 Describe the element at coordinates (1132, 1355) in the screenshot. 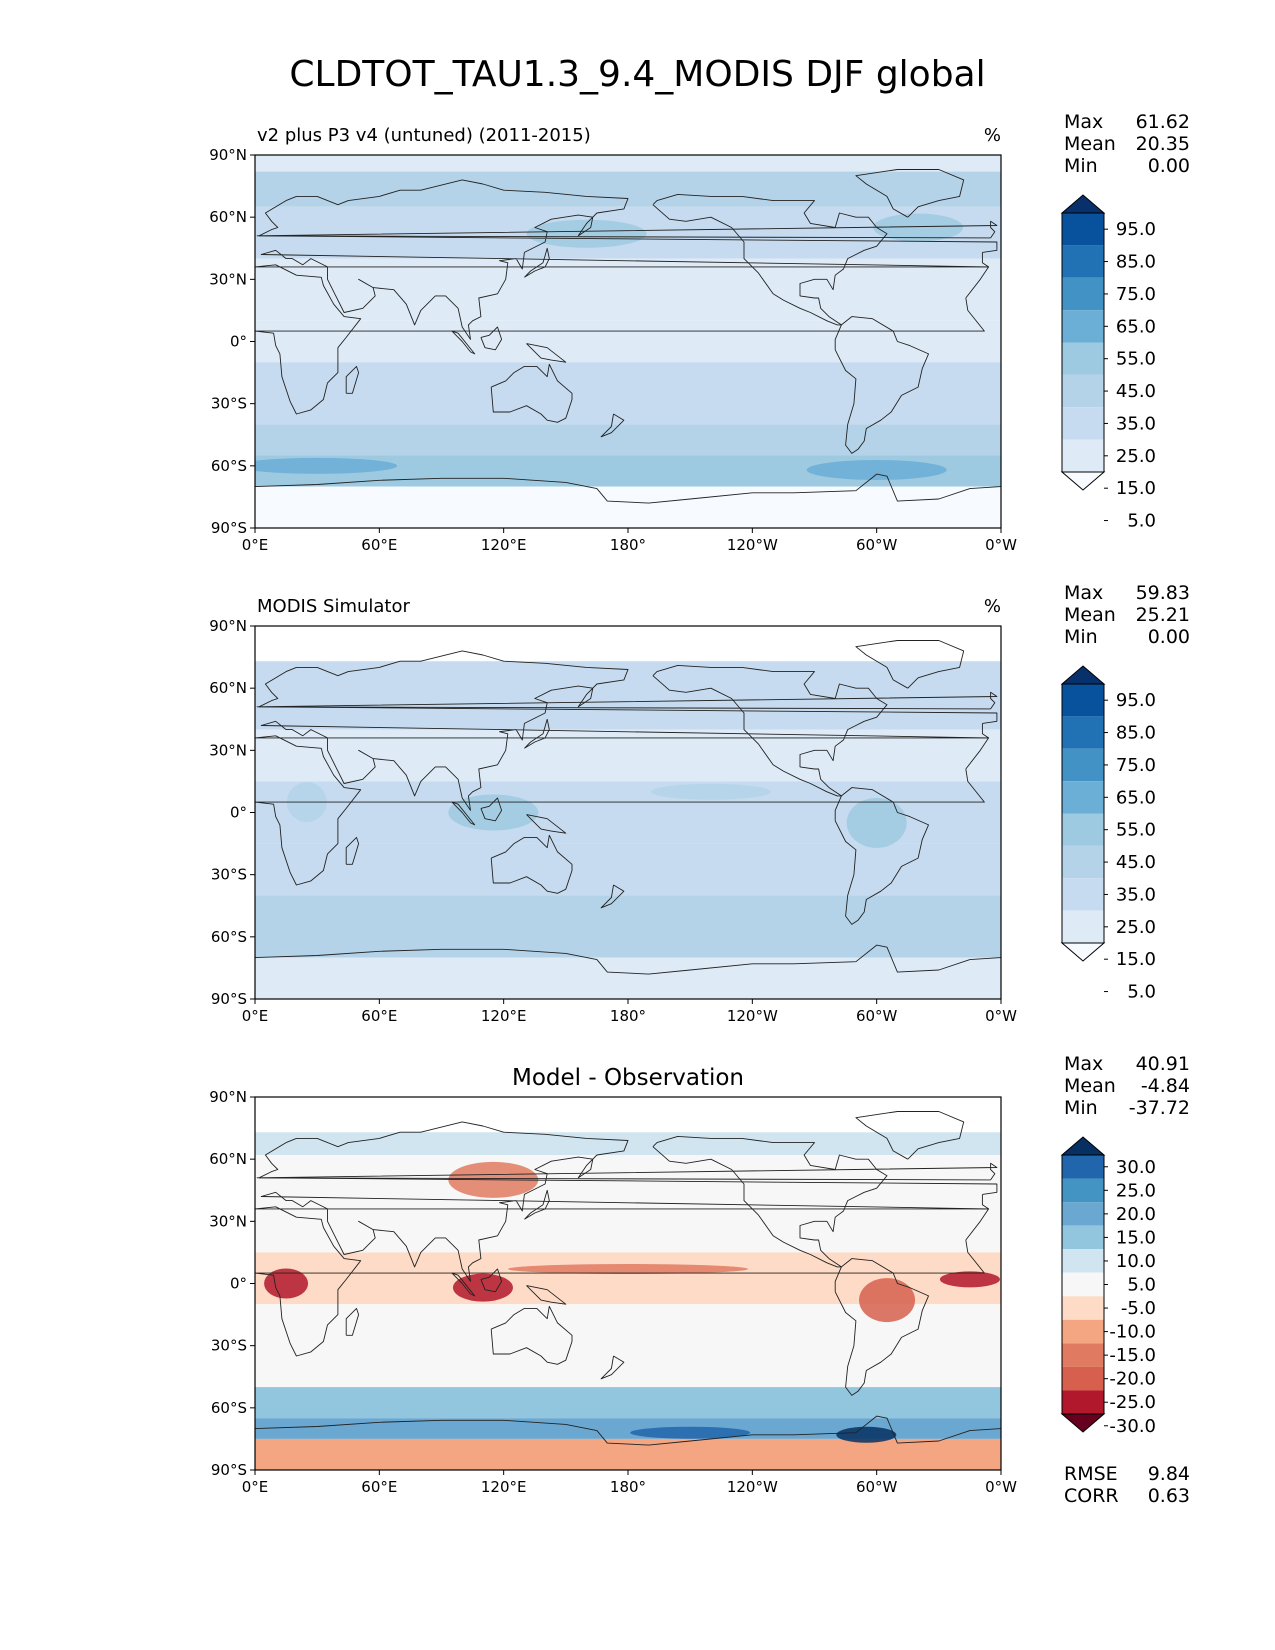

I see `colorbar-label: -15.0` at that location.